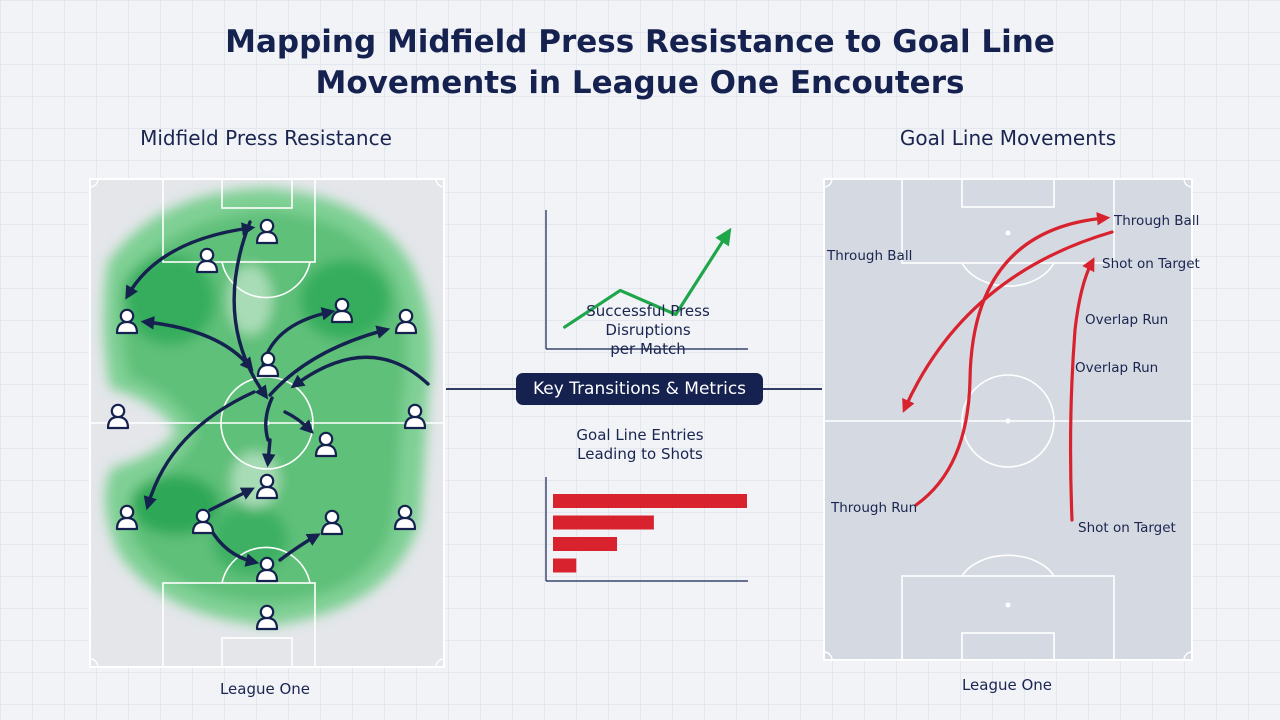 The width and height of the screenshot is (1280, 720). Describe the element at coordinates (640, 435) in the screenshot. I see `entries-chart-label-line-1: Goal Line Entries` at that location.